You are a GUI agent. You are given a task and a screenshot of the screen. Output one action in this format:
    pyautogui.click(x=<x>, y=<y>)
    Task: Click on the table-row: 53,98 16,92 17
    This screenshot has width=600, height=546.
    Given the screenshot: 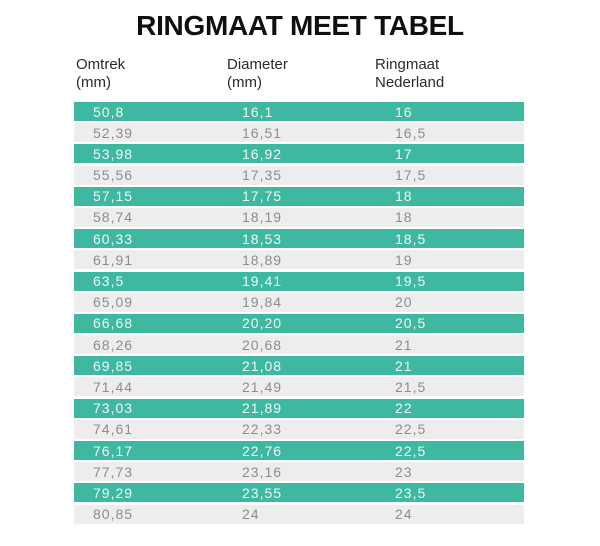 What is the action you would take?
    pyautogui.click(x=299, y=154)
    